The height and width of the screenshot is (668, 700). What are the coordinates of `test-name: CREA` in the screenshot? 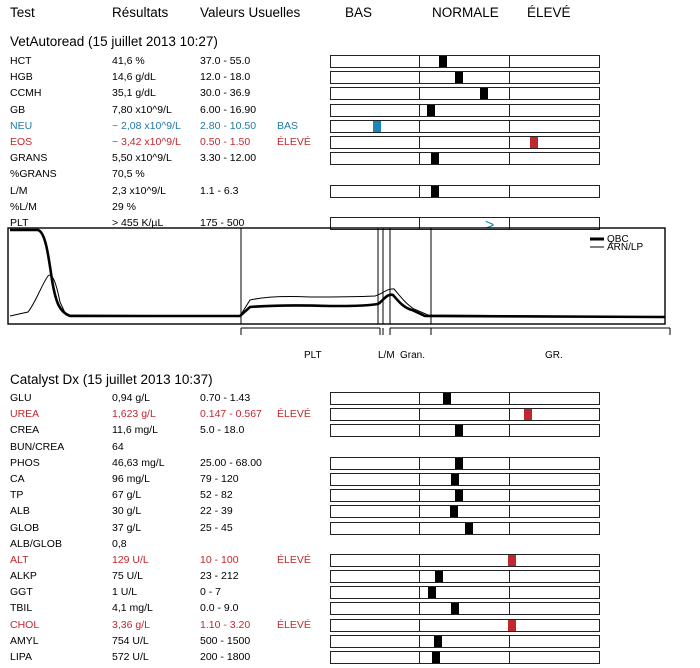 It's located at (25, 430).